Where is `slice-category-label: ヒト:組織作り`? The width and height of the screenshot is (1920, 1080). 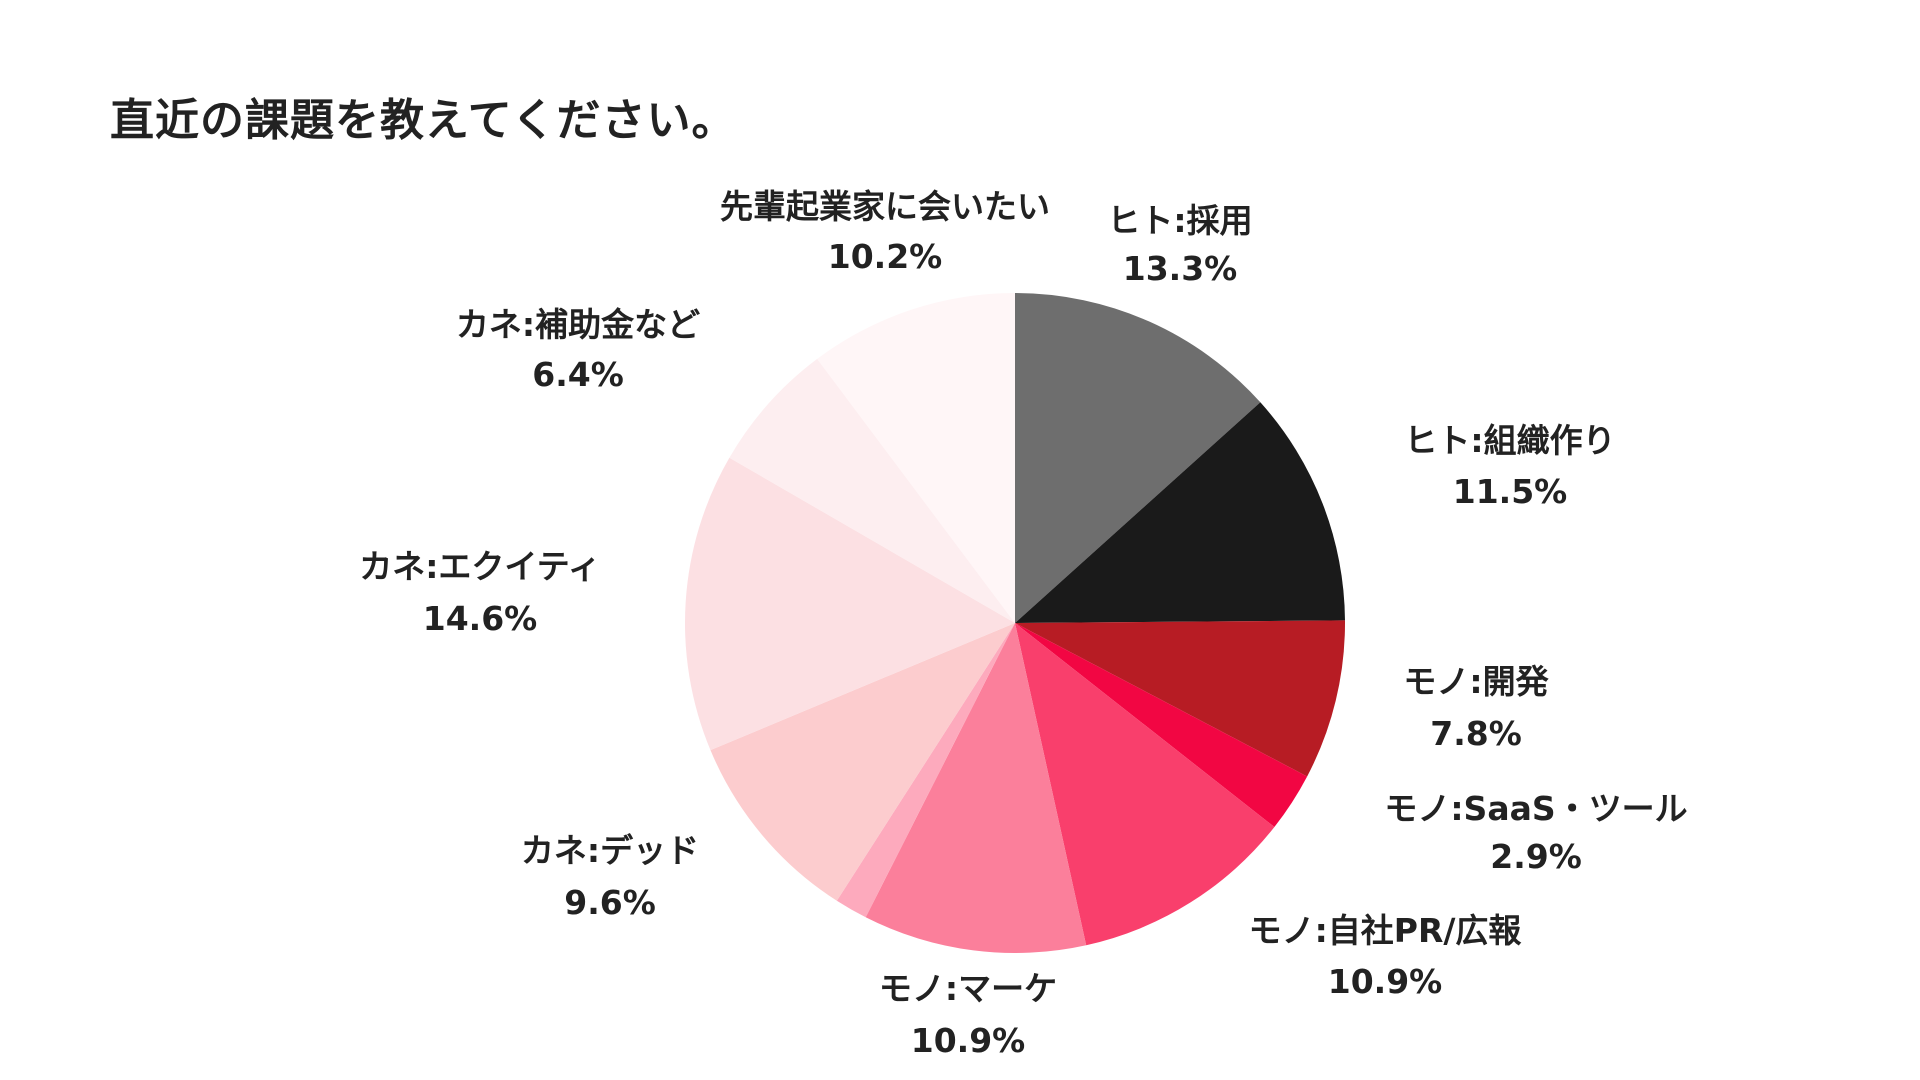 slice-category-label: ヒト:組織作り is located at coordinates (1509, 440).